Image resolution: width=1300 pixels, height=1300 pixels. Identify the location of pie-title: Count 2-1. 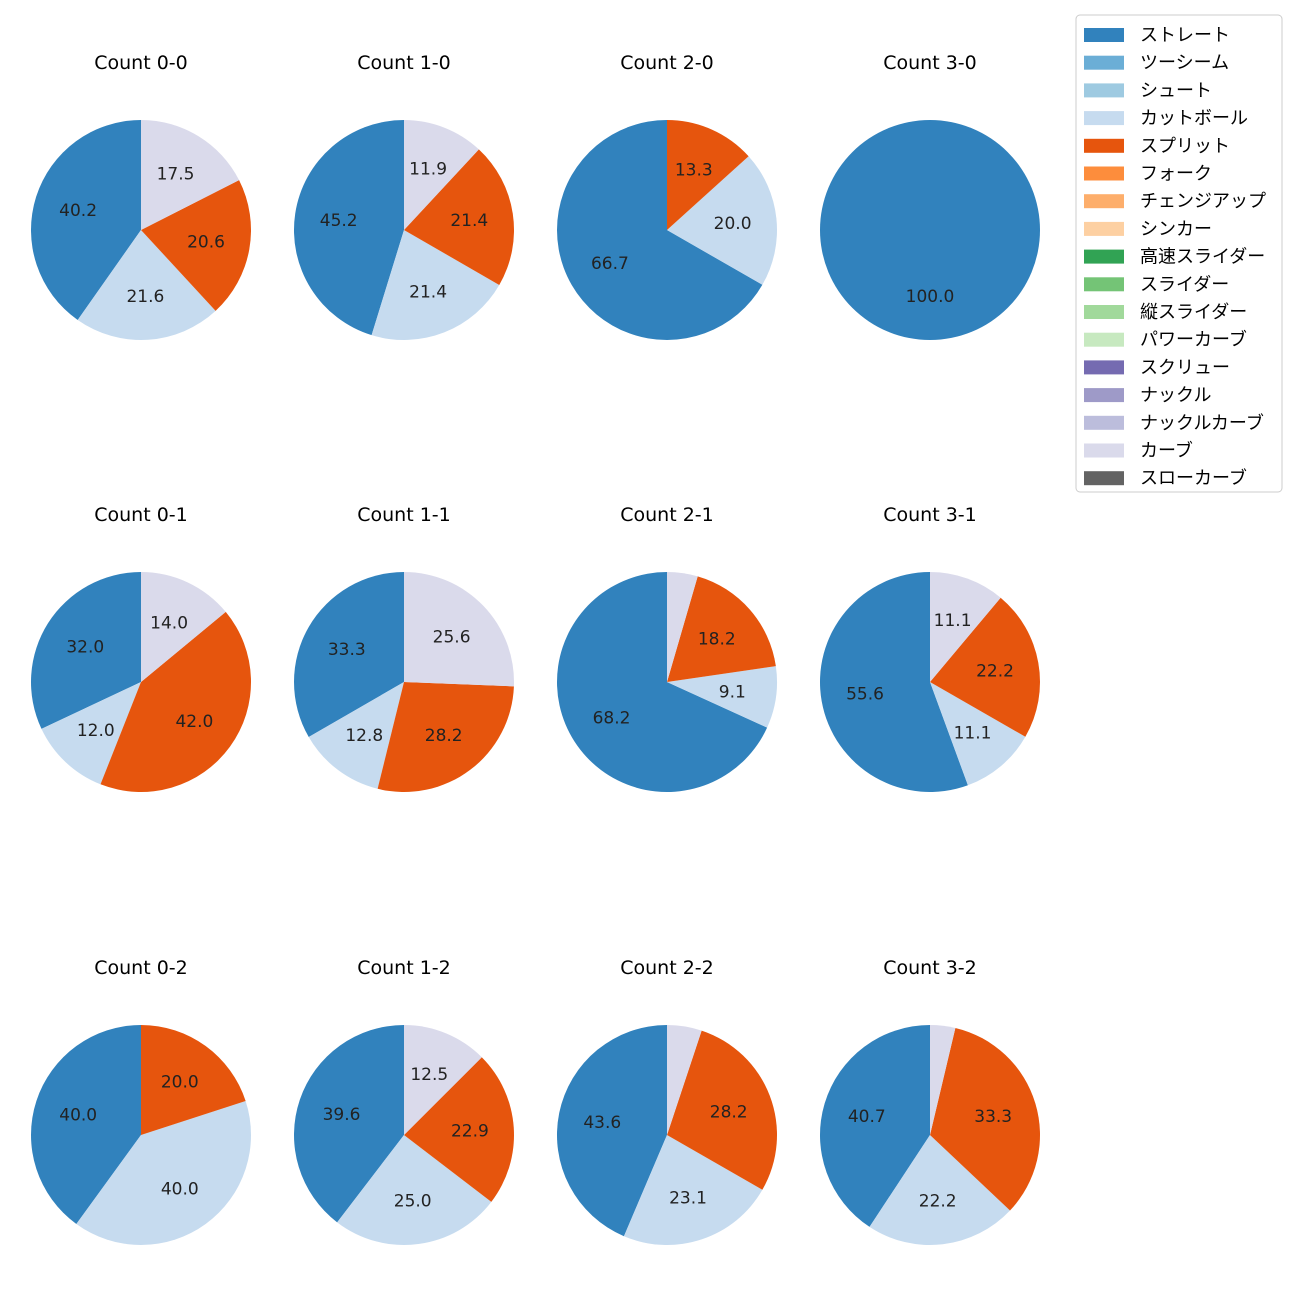
(667, 515).